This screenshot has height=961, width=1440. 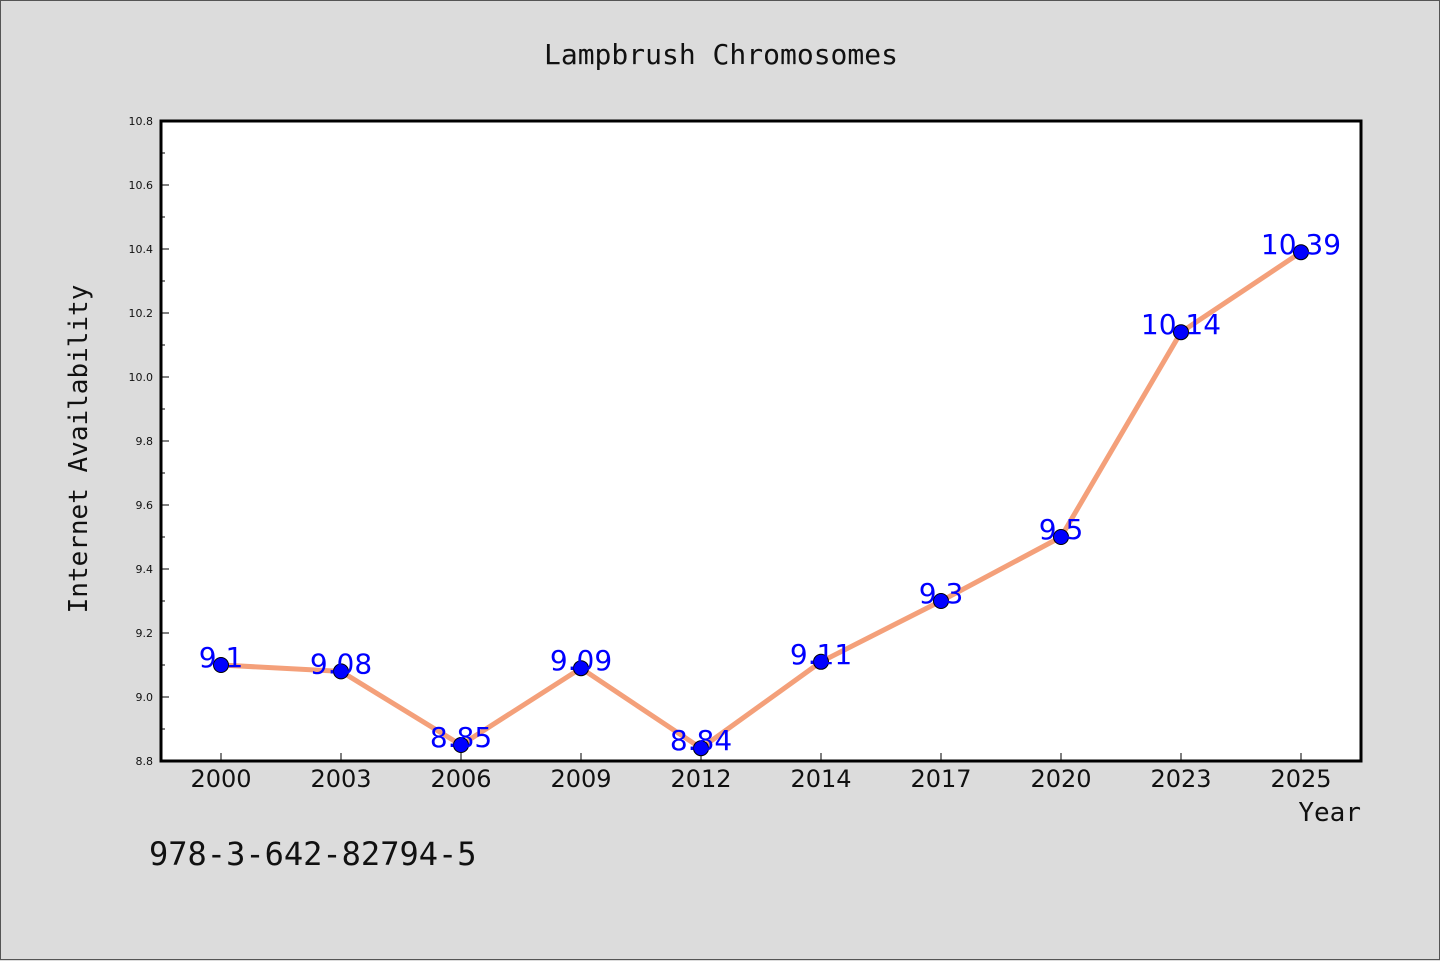 I want to click on y-tick-label: 9.4, so click(x=145, y=569).